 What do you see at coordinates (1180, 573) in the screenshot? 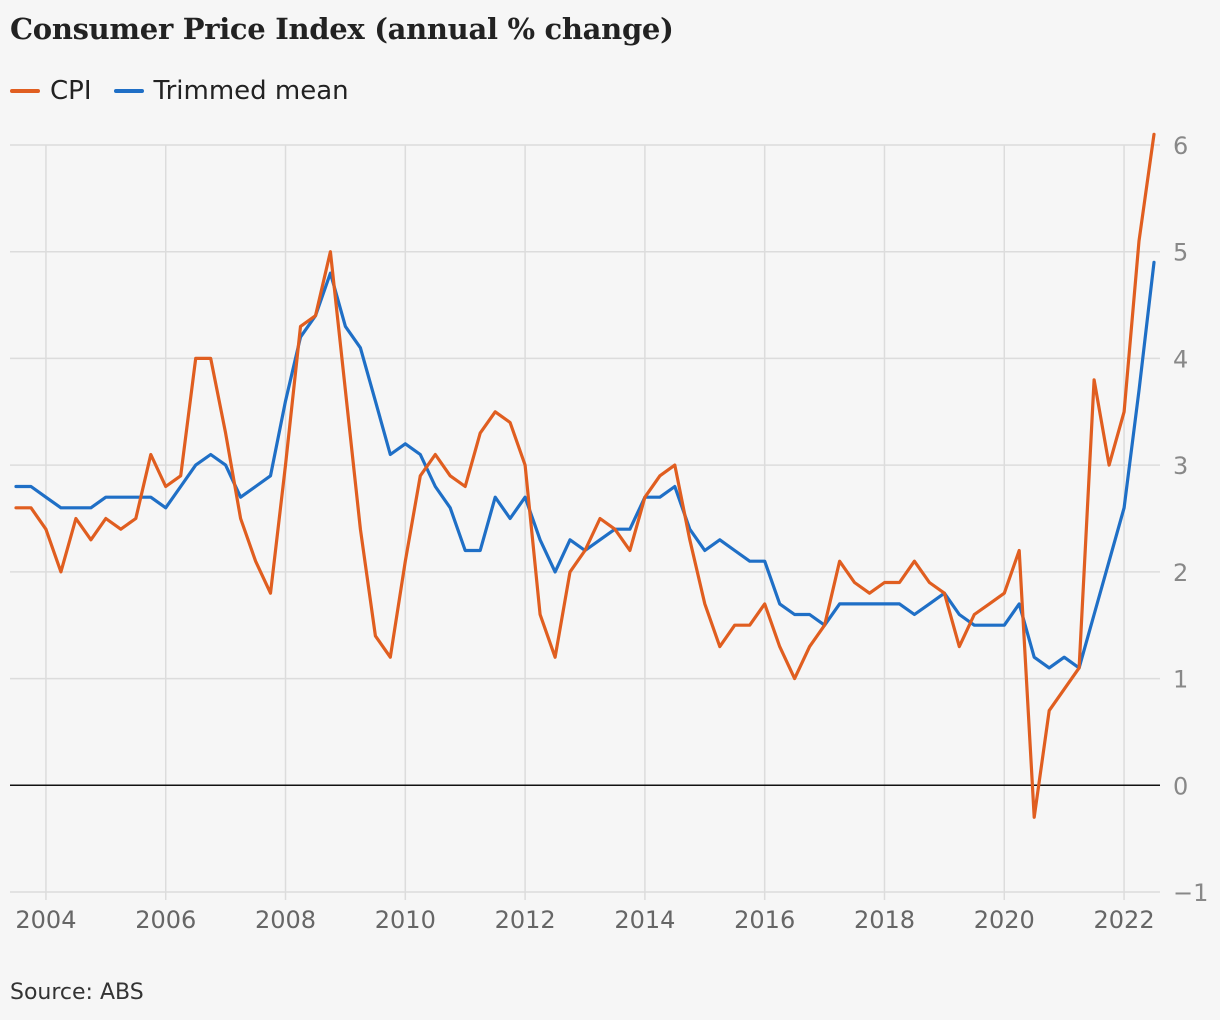
I see `y-tick-label: 2` at bounding box center [1180, 573].